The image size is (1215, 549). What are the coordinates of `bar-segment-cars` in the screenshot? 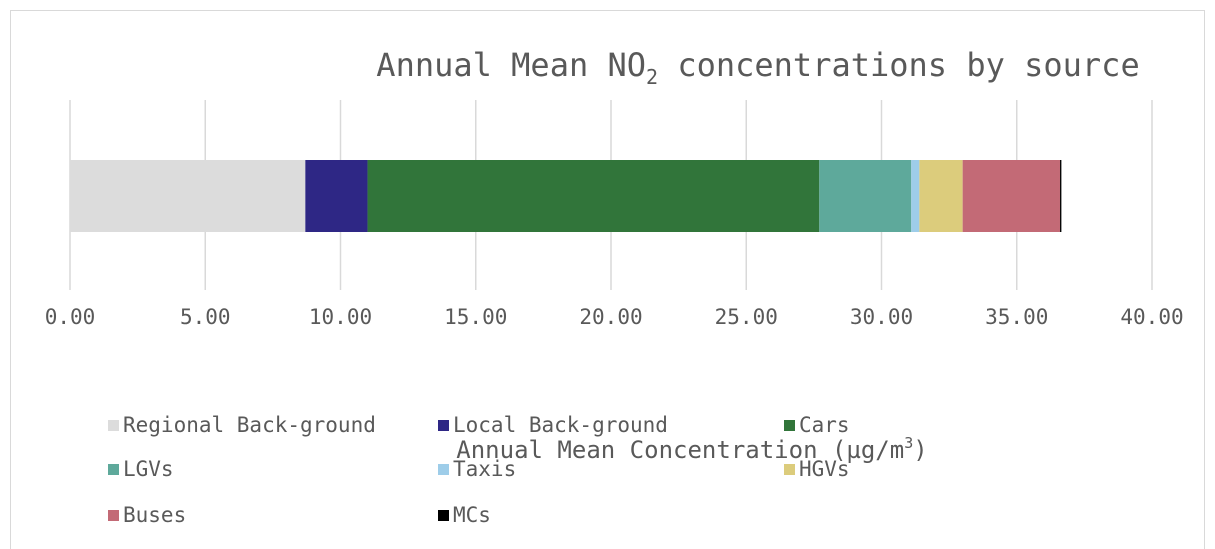 It's located at (593, 196).